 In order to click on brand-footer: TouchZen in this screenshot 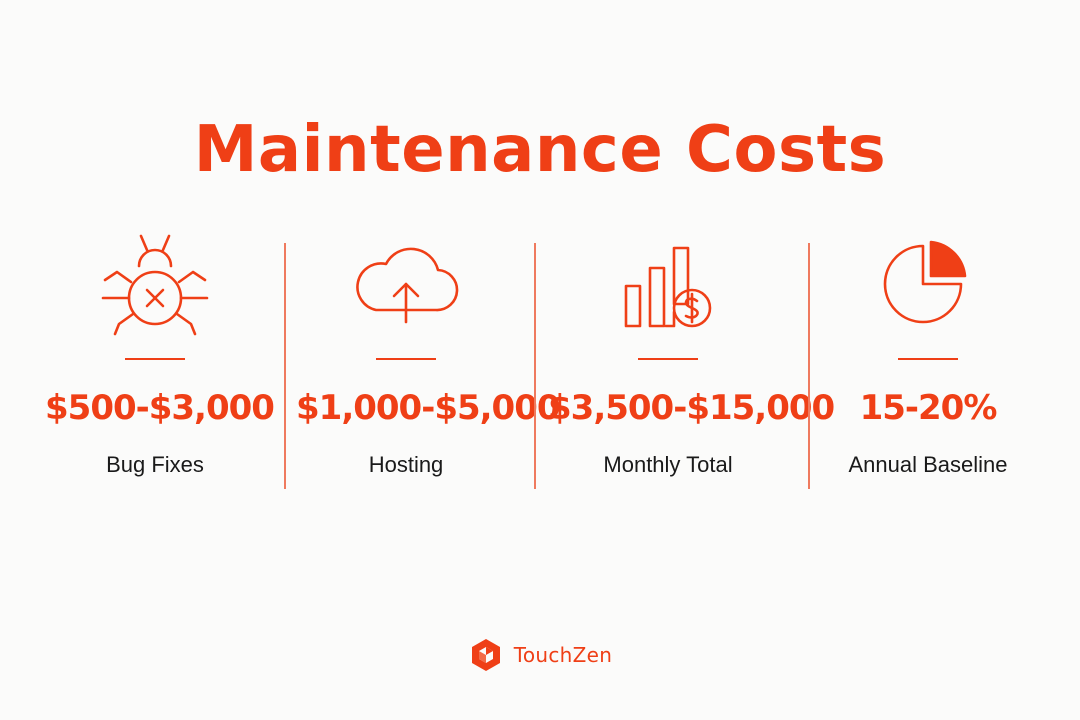, I will do `click(540, 655)`.